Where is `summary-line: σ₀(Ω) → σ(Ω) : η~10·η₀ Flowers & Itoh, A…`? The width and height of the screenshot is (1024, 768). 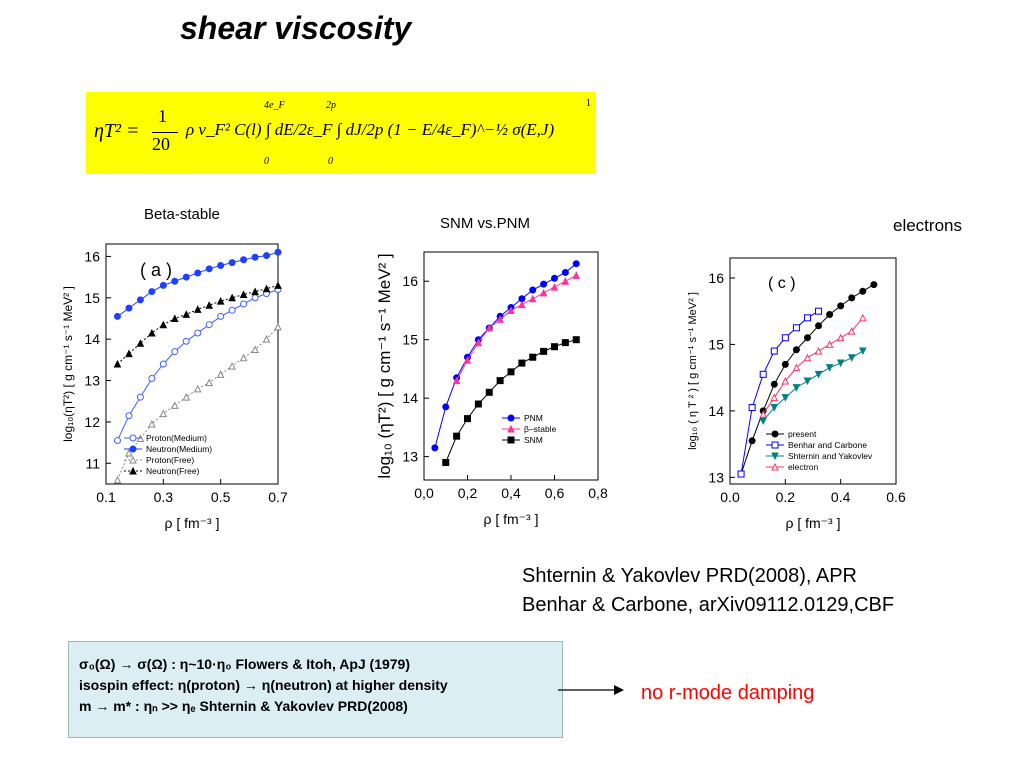
summary-line: σ₀(Ω) → σ(Ω) : η~10·η₀ Flowers & Itoh, A… is located at coordinates (245, 664).